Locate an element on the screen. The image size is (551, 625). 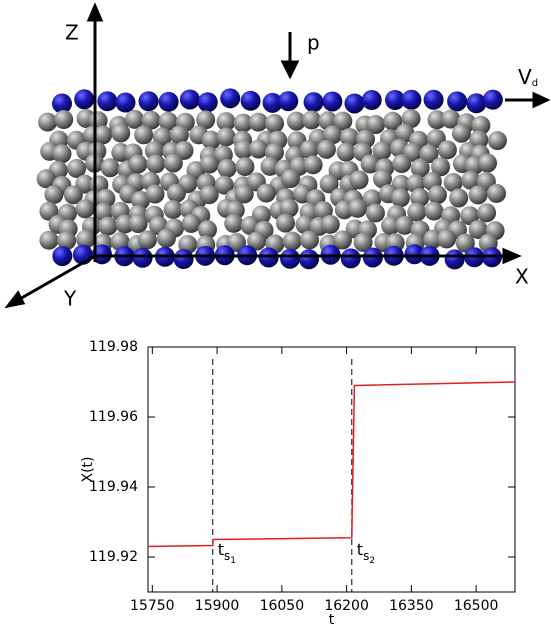
velocity-symbol: V is located at coordinates (525, 77).